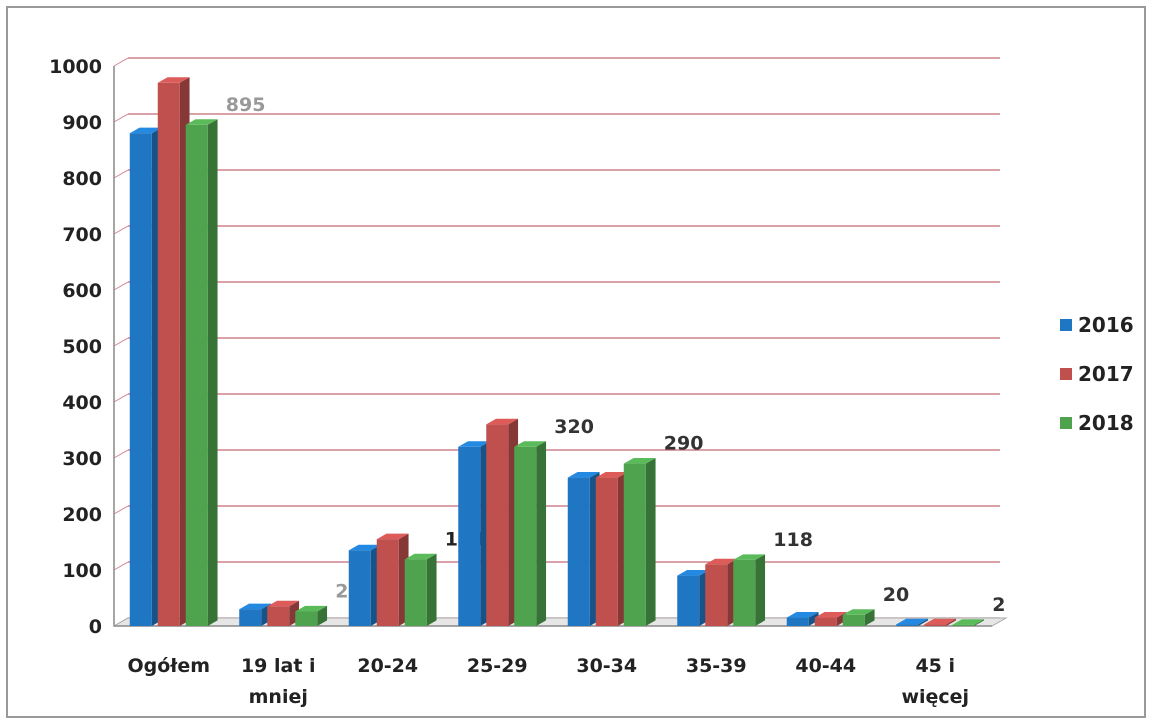 This screenshot has width=1154, height=725. What do you see at coordinates (95, 627) in the screenshot?
I see `y-tick-label: 0` at bounding box center [95, 627].